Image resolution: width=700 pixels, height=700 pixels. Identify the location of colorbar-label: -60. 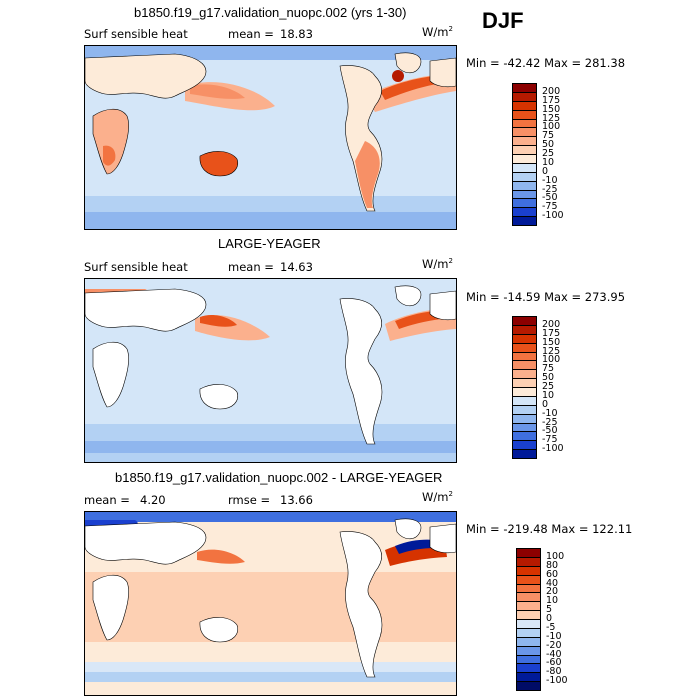
(554, 663).